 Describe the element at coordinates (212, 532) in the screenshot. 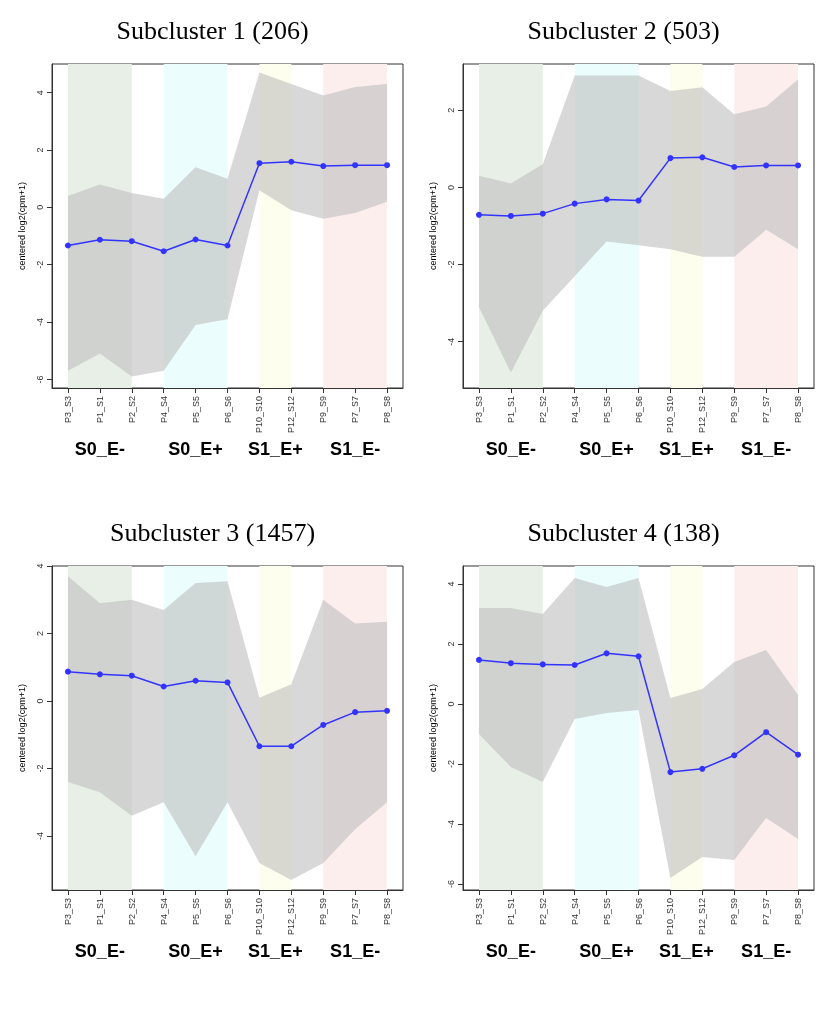

I see `chart-title: Subcluster 3 (1457)` at that location.